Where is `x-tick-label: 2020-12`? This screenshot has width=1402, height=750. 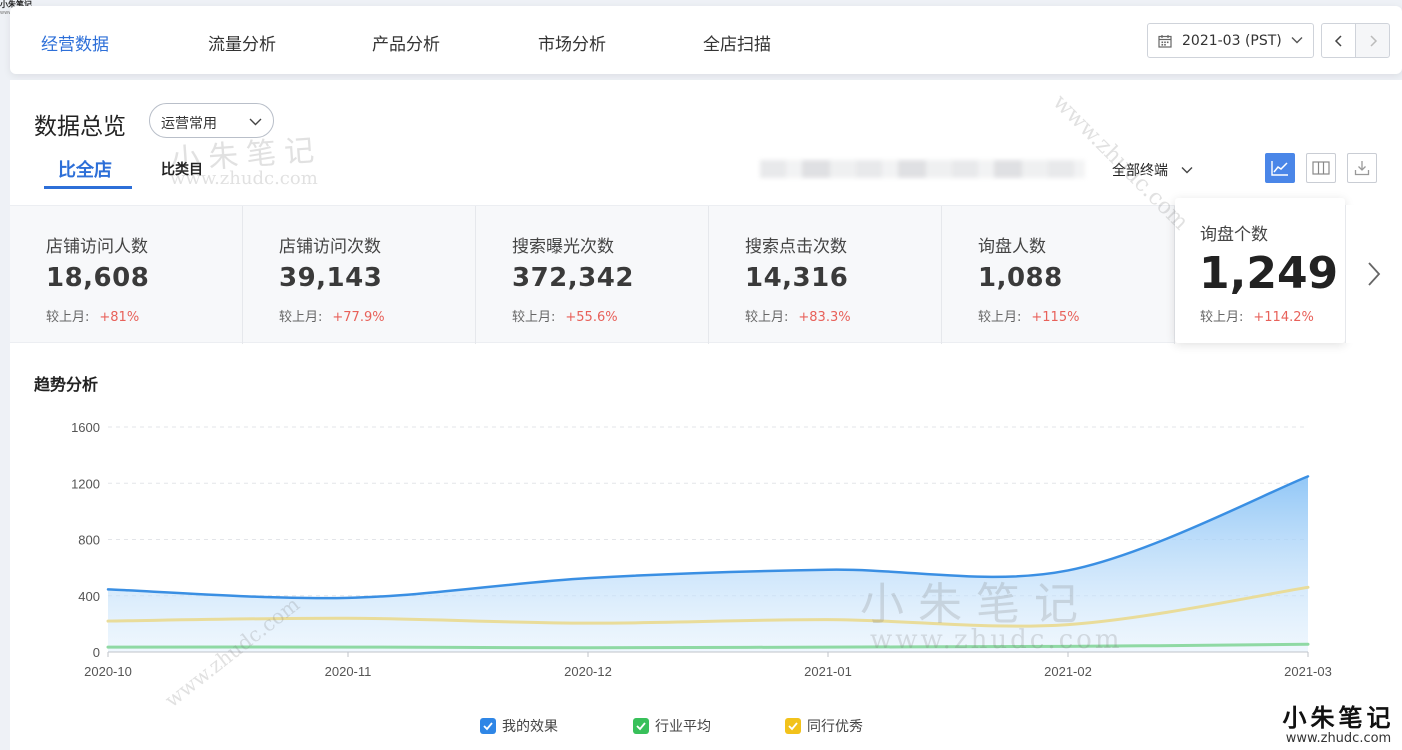
x-tick-label: 2020-12 is located at coordinates (588, 671).